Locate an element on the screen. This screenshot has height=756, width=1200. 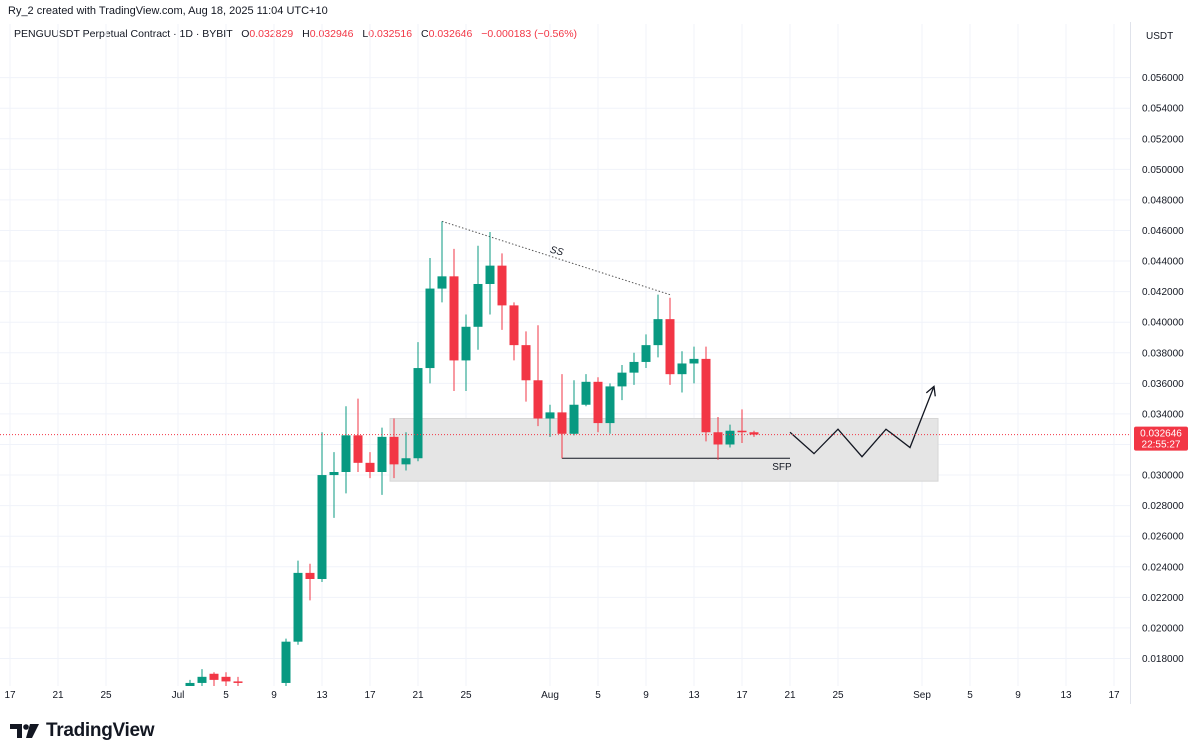
price-tick-label: 0.026000 is located at coordinates (1163, 537).